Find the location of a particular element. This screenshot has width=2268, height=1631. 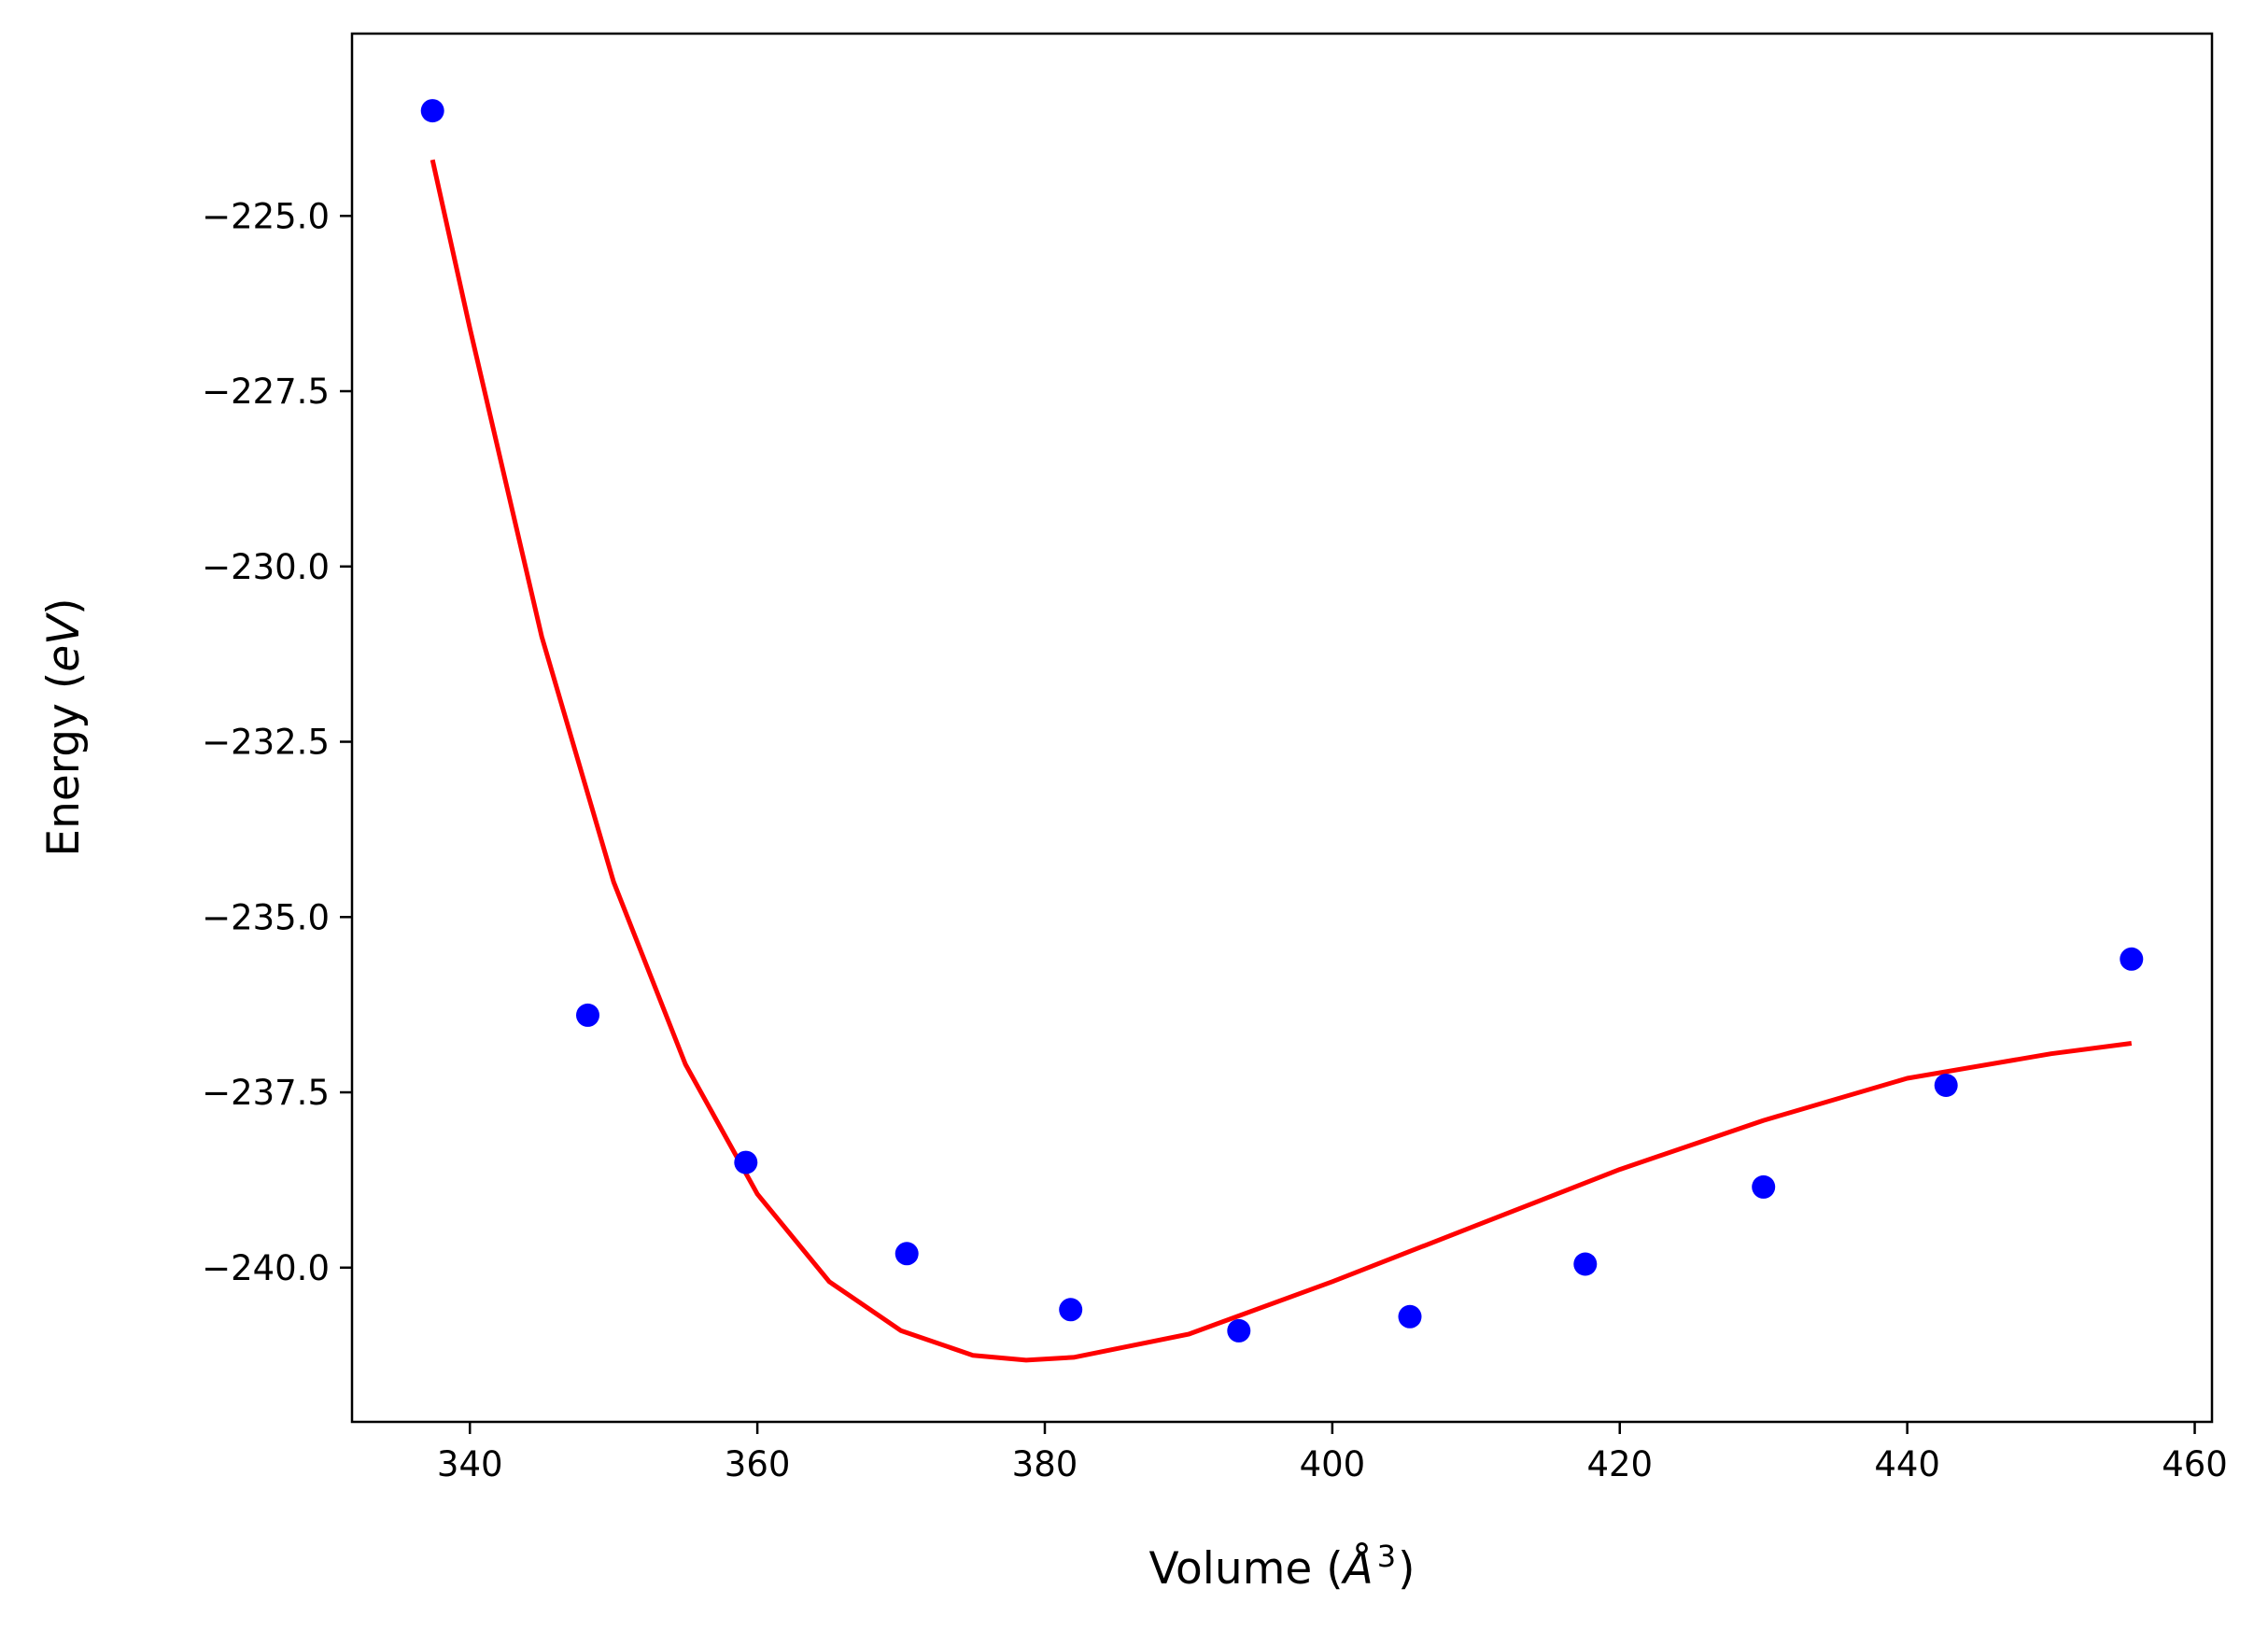

y-tick-label-4: −235.0 is located at coordinates (266, 917).